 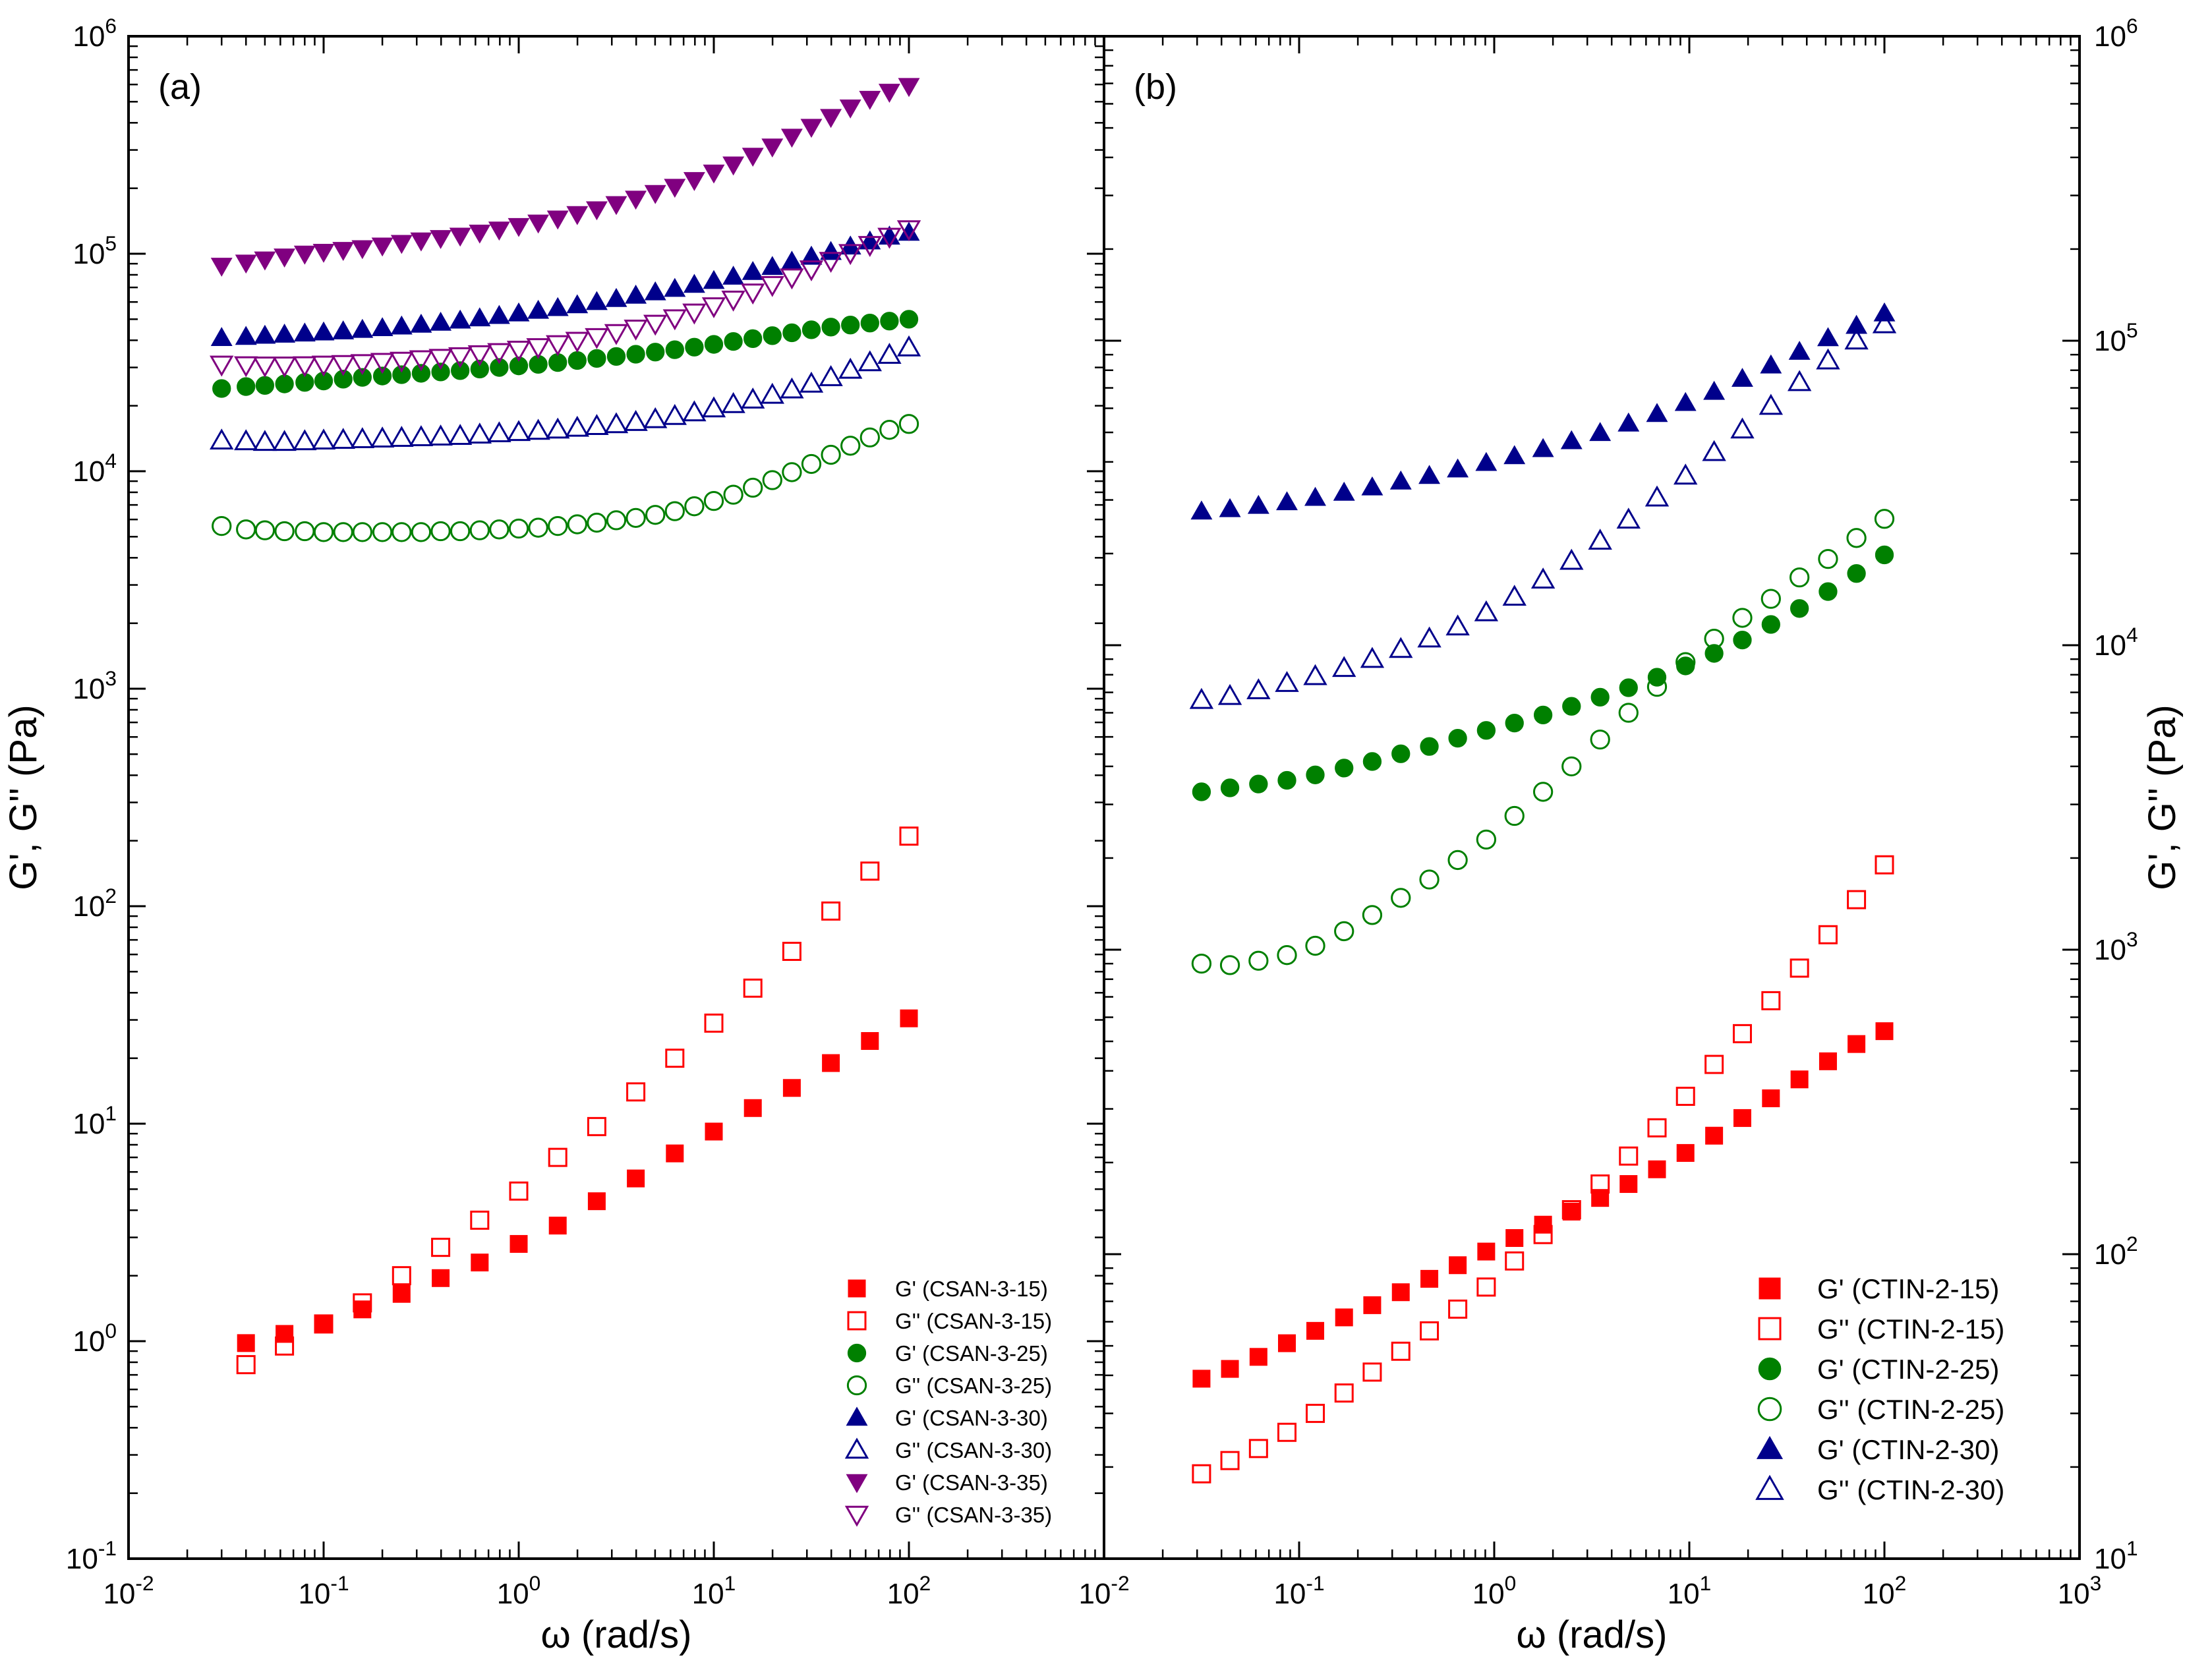 I want to click on panel-a-x-tick-label: 101, so click(x=714, y=1590).